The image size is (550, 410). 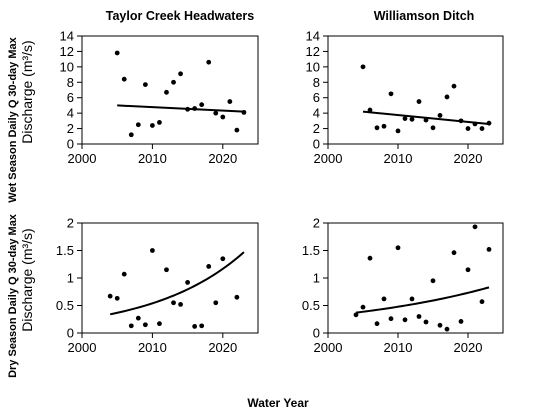 I want to click on y-tick-label: 0.5, so click(x=311, y=305).